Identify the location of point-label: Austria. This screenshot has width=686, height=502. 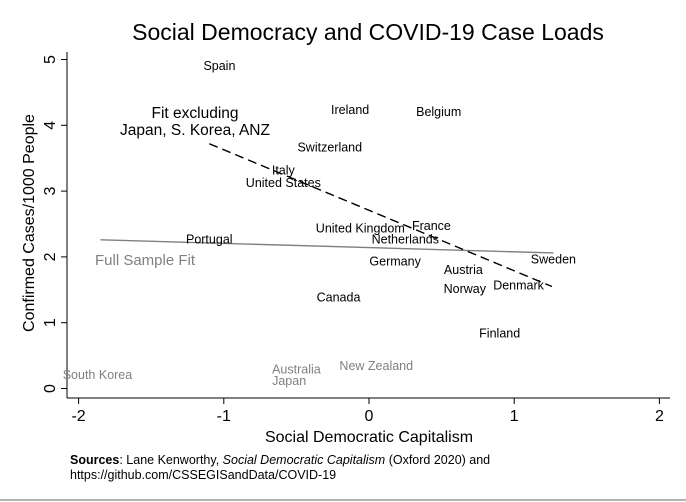
(463, 270).